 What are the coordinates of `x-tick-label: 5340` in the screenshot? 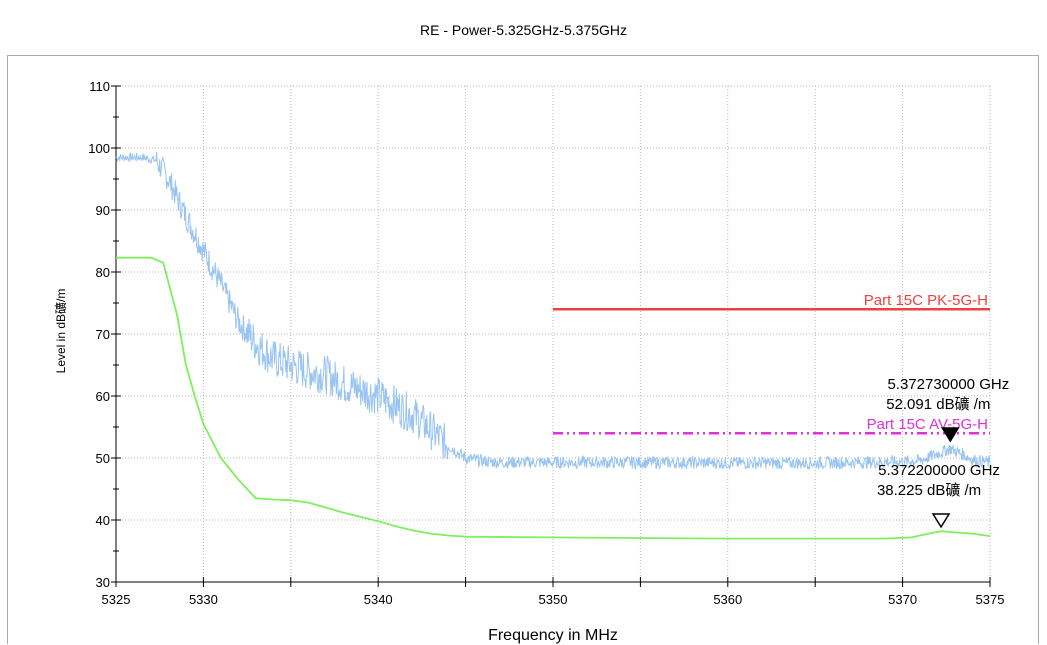 It's located at (378, 599).